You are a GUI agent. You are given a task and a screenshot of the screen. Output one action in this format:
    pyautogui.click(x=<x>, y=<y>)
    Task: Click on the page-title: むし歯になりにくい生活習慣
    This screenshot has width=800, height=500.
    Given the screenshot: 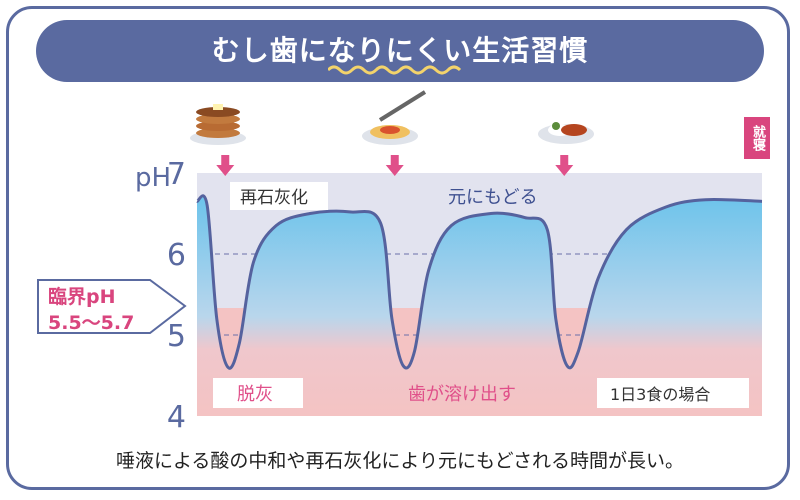 What is the action you would take?
    pyautogui.click(x=400, y=50)
    